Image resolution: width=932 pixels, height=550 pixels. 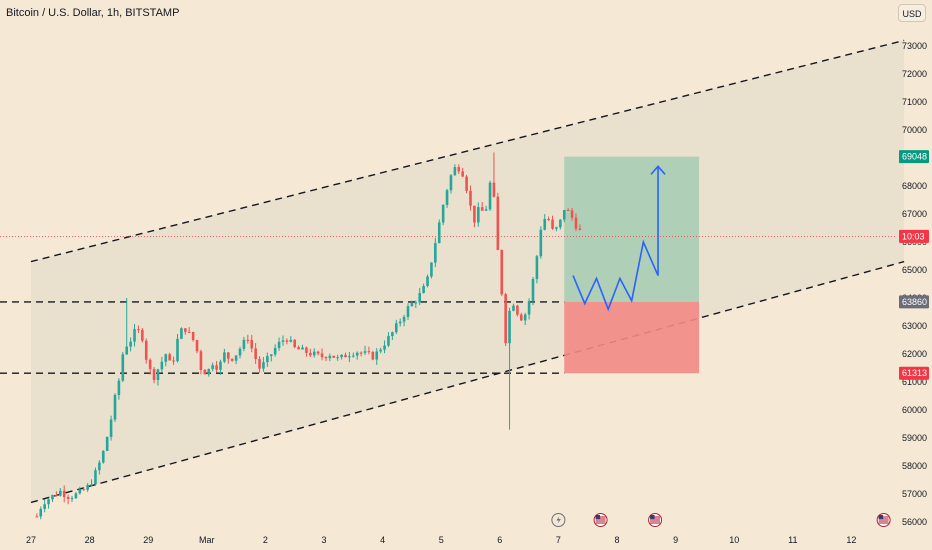 I want to click on projection-path, so click(x=615, y=239).